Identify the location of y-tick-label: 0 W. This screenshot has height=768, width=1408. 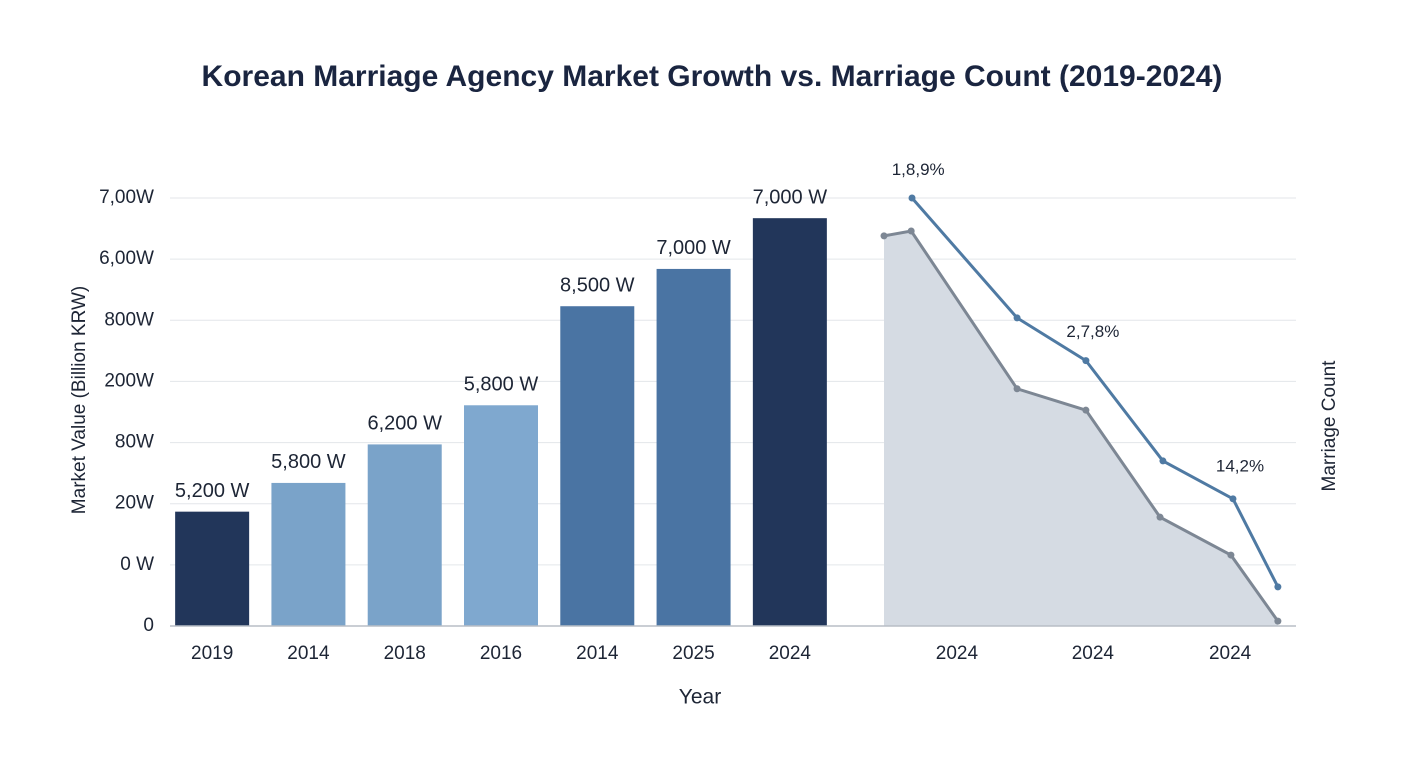
(137, 564).